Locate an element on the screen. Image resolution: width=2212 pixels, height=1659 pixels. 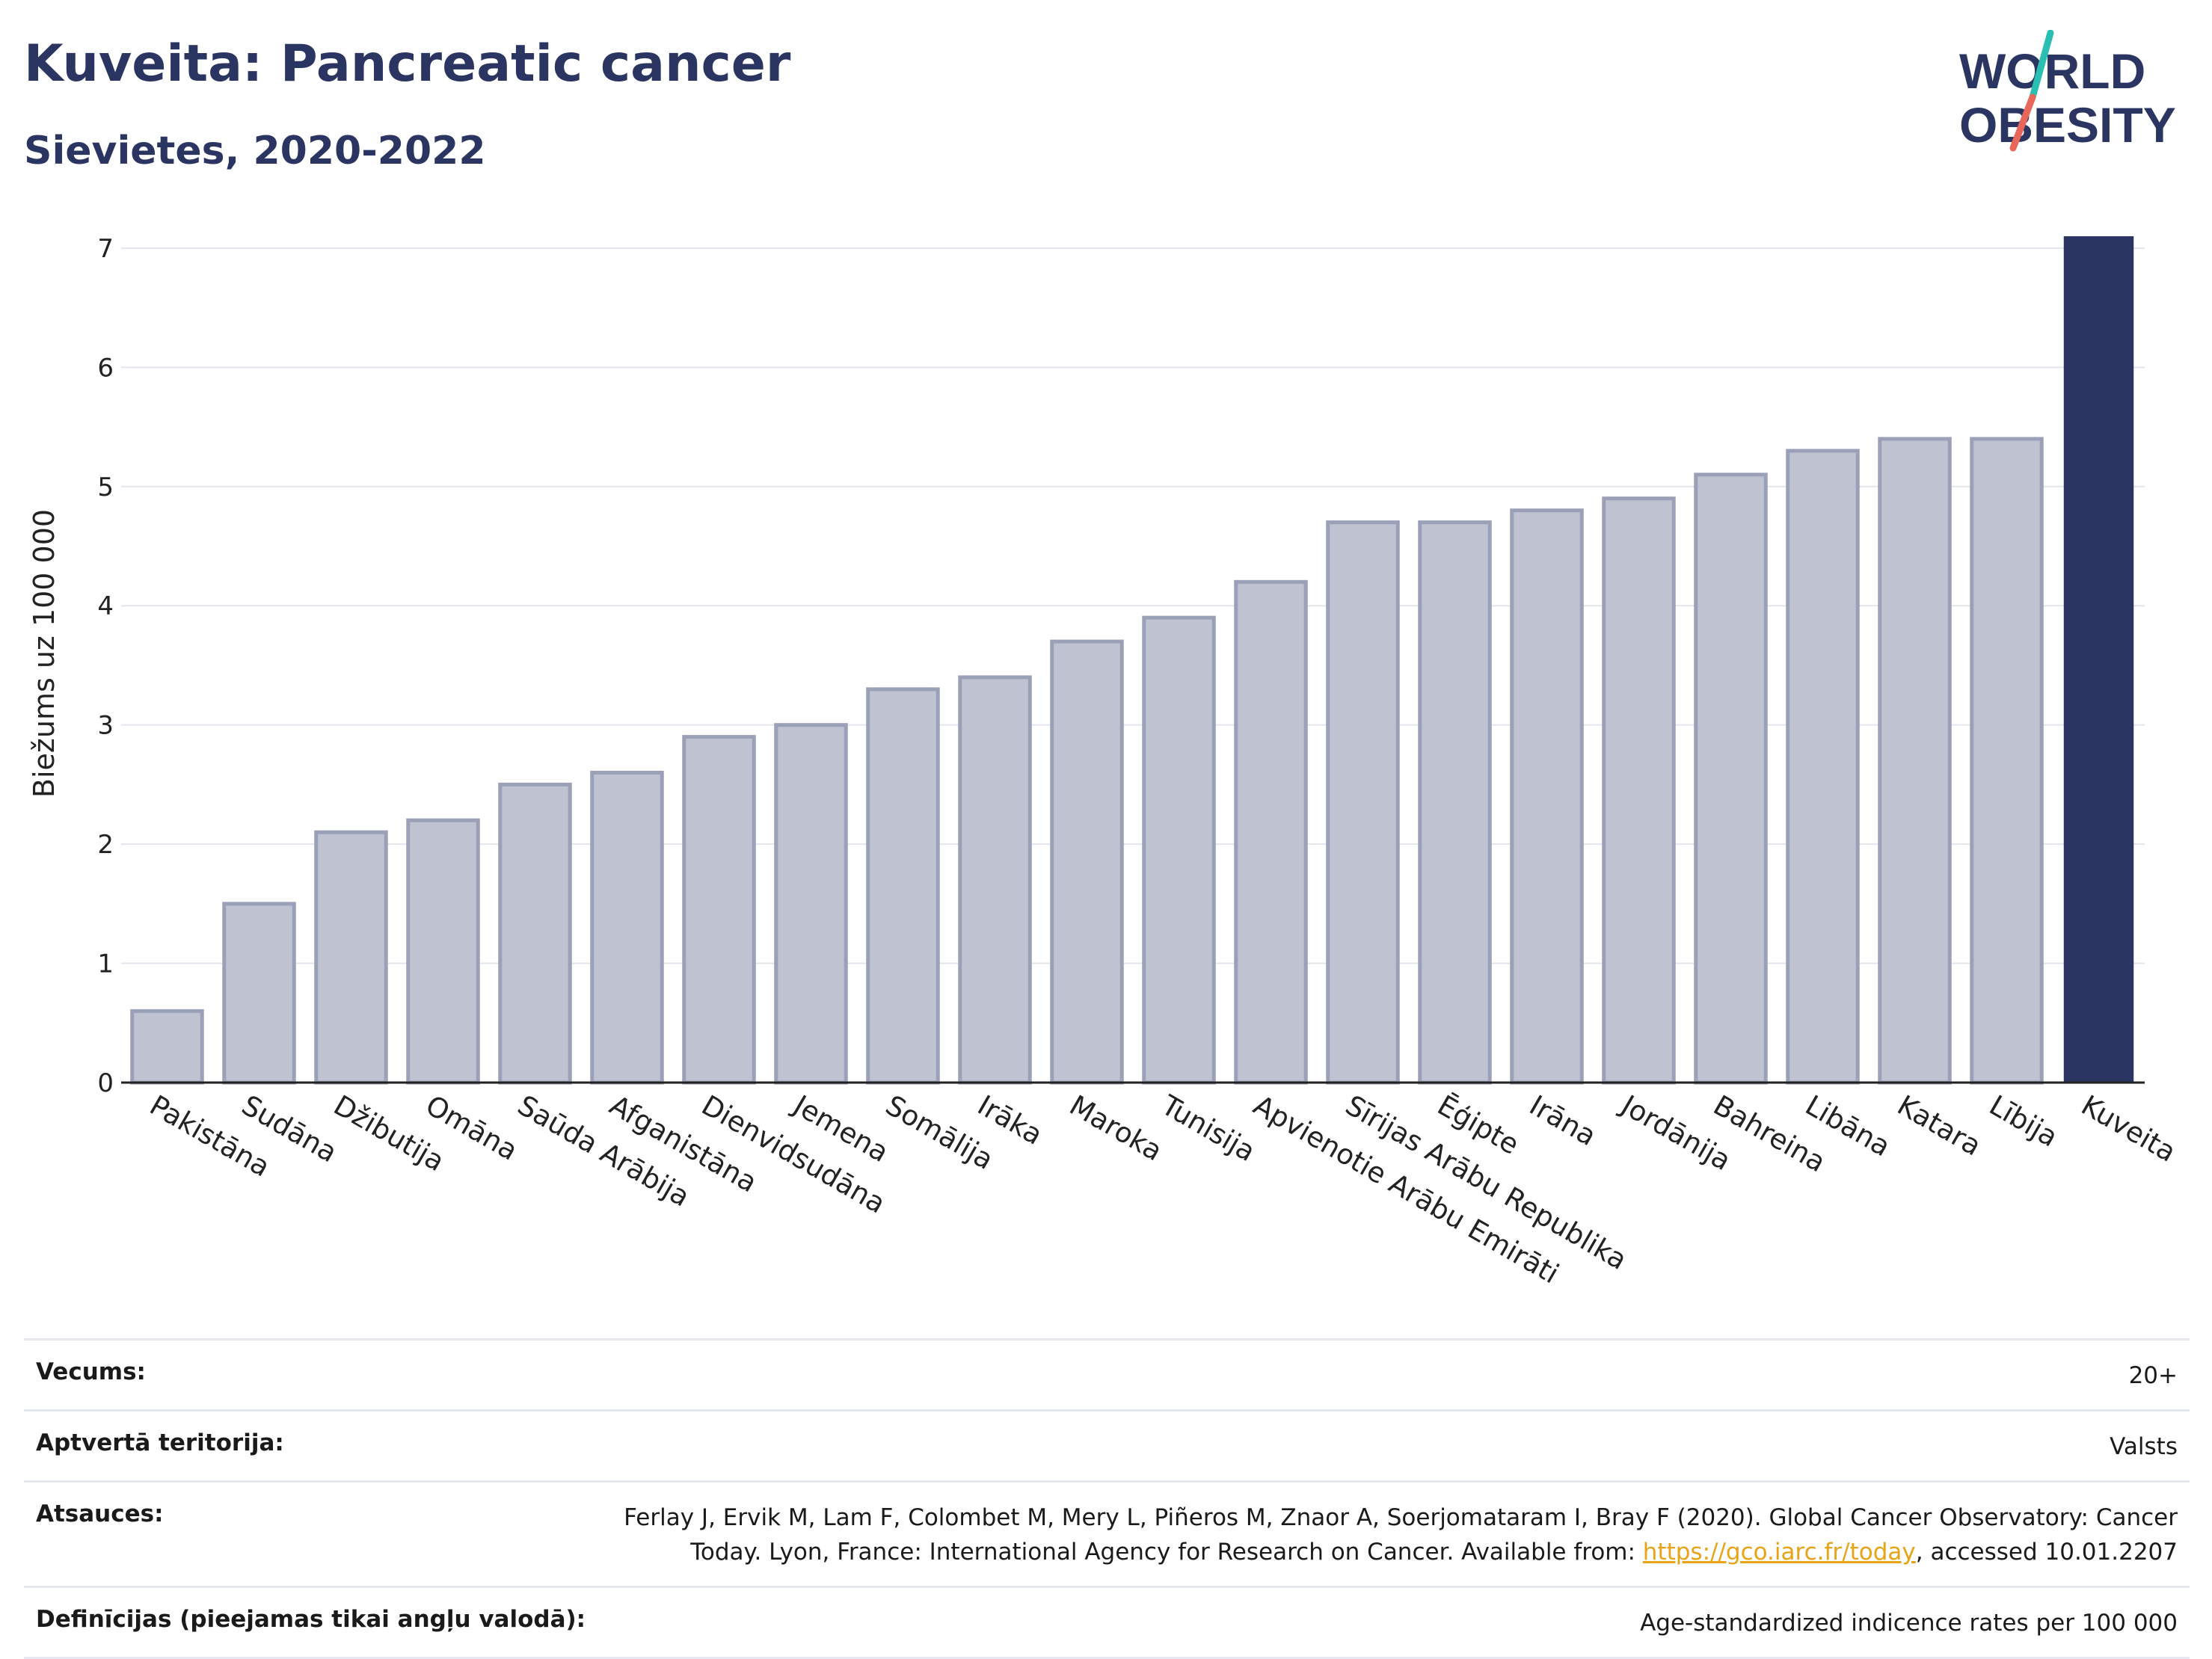
y-tick-label: 4 is located at coordinates (105, 606).